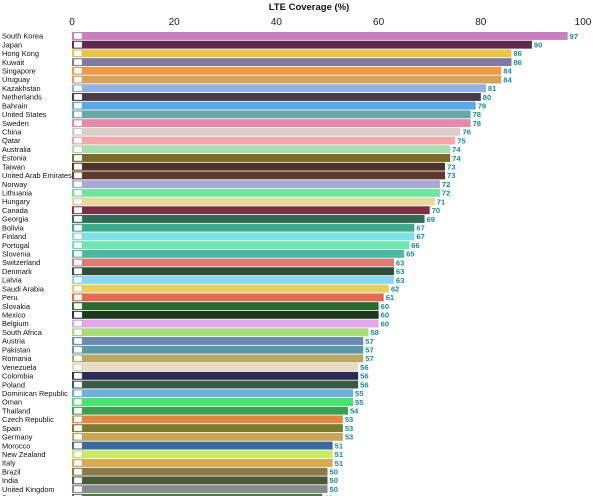 Image resolution: width=599 pixels, height=496 pixels. I want to click on value-label: 70, so click(436, 210).